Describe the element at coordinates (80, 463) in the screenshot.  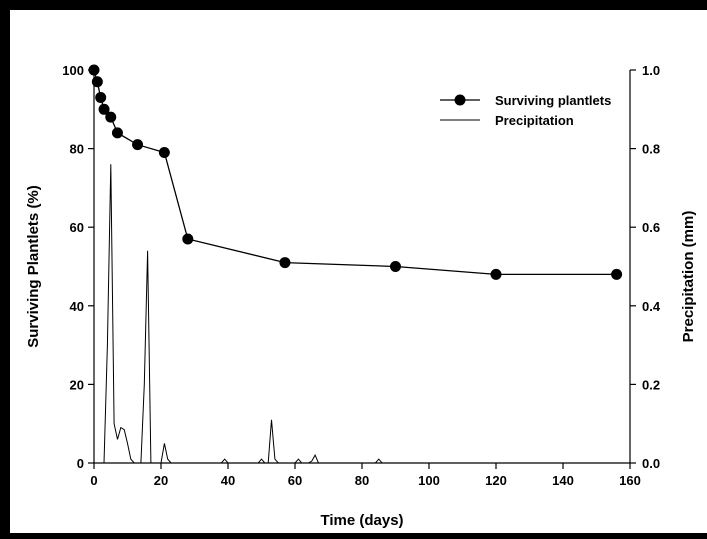
I see `y-tick-label: 0` at that location.